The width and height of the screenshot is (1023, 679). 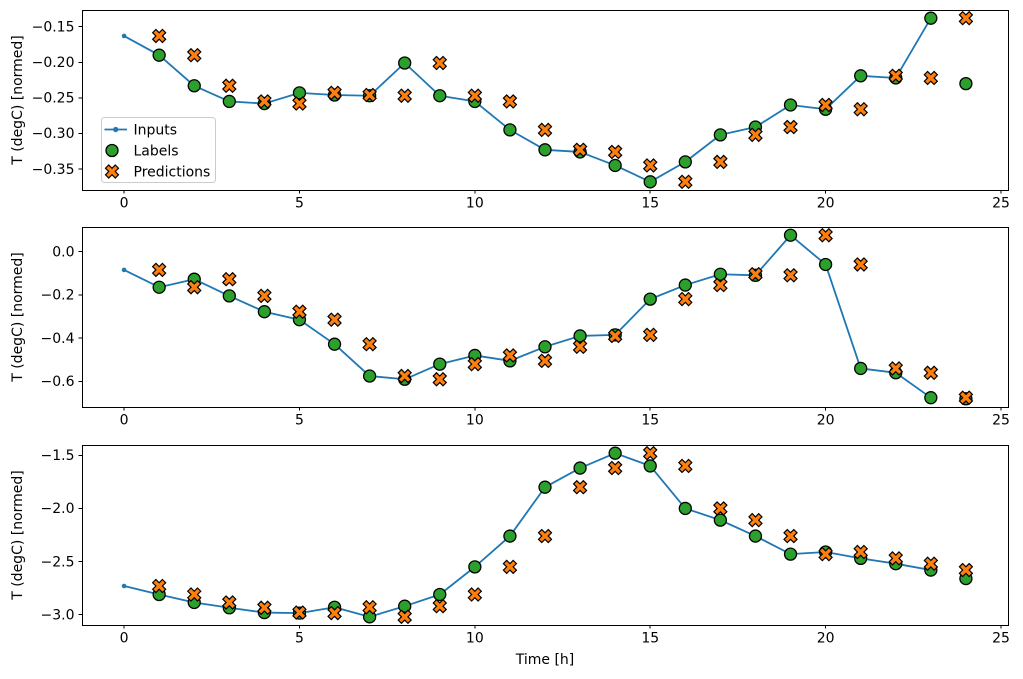 What do you see at coordinates (58, 562) in the screenshot?
I see `y-tick-label: −2.5` at bounding box center [58, 562].